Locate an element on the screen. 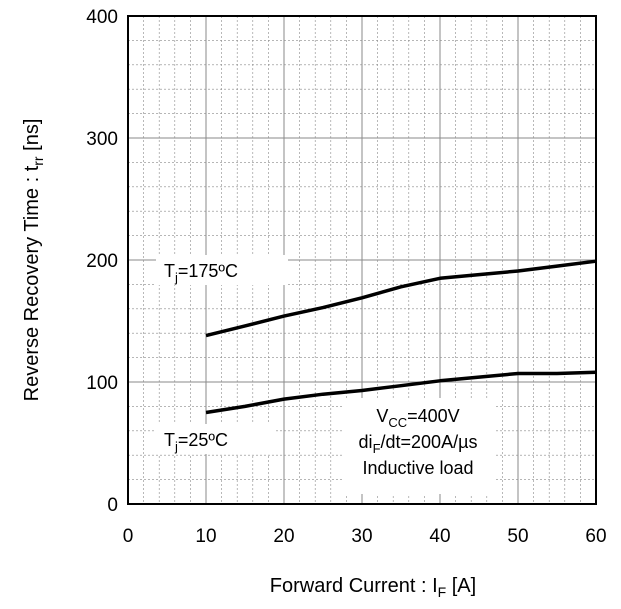 This screenshot has width=621, height=609. condition-line: VCC=400V is located at coordinates (417, 418).